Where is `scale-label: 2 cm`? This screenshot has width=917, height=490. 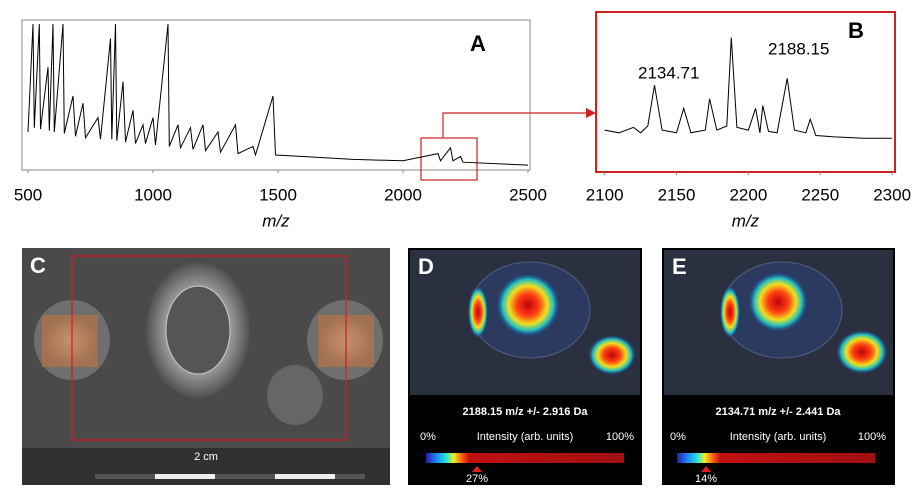
scale-label: 2 cm is located at coordinates (206, 457).